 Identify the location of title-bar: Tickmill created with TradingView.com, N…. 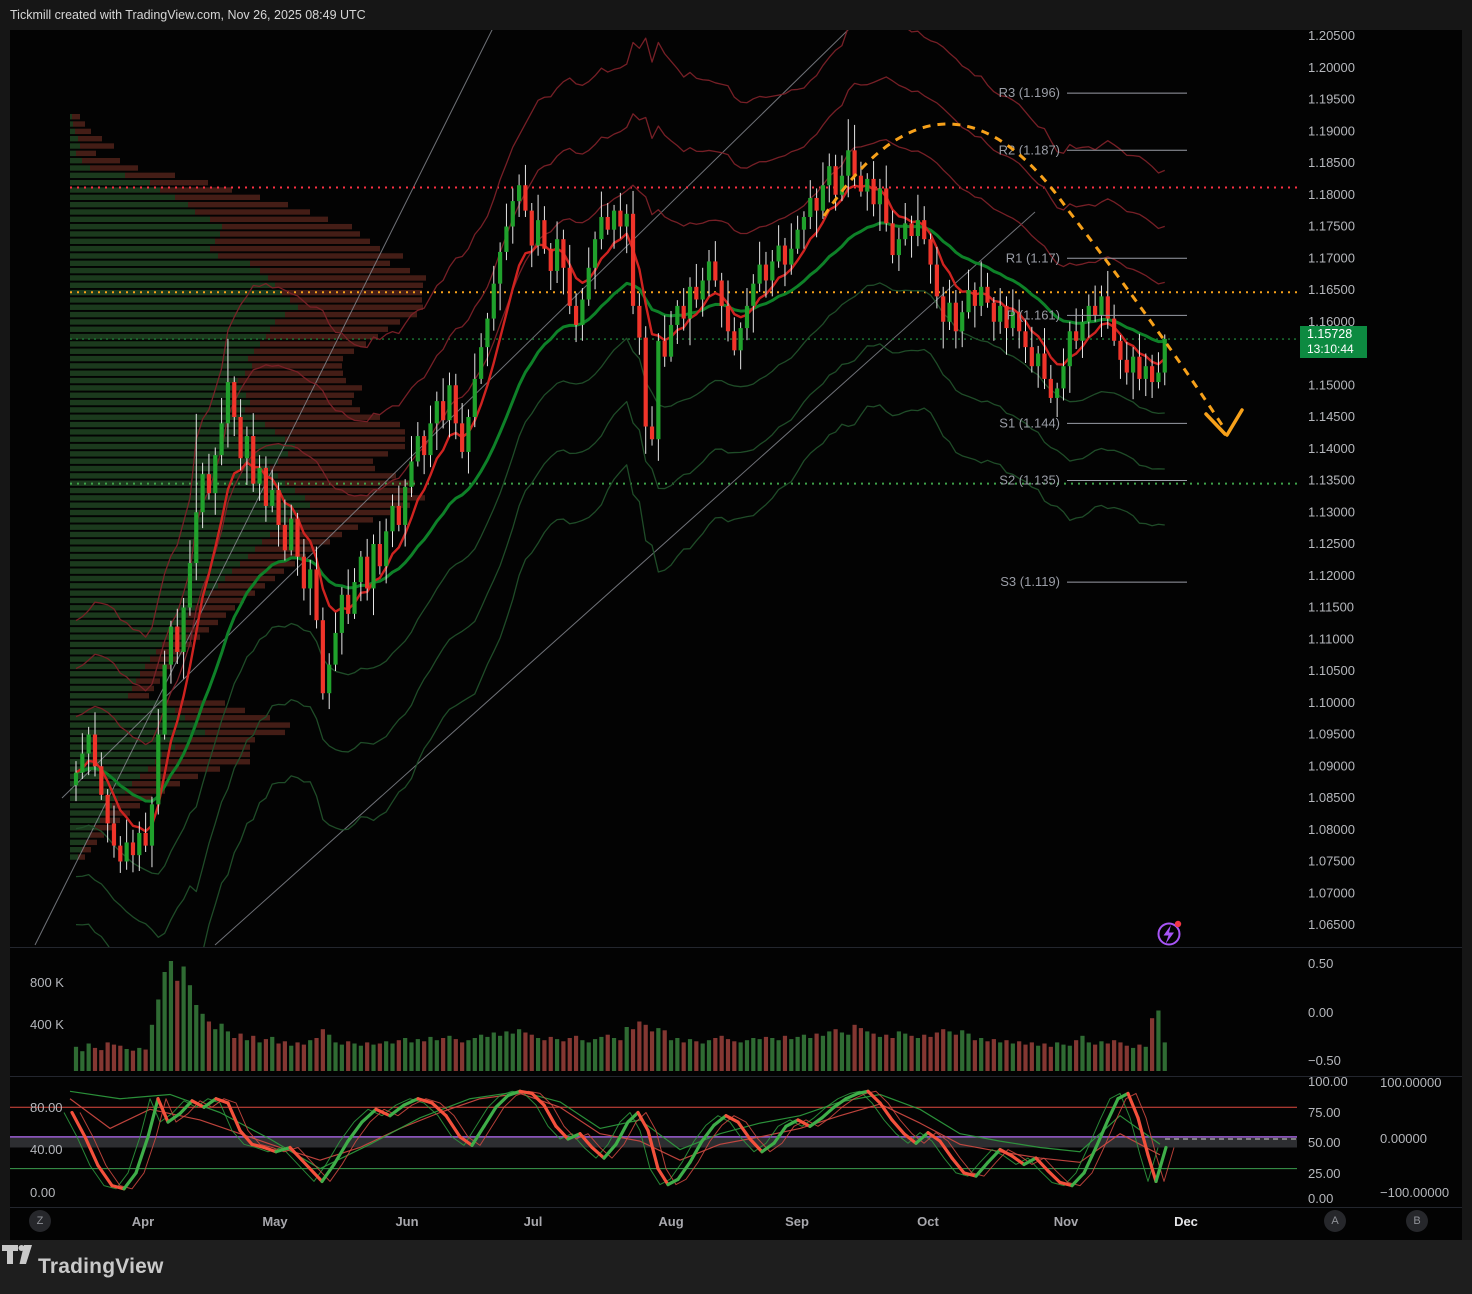
(736, 15).